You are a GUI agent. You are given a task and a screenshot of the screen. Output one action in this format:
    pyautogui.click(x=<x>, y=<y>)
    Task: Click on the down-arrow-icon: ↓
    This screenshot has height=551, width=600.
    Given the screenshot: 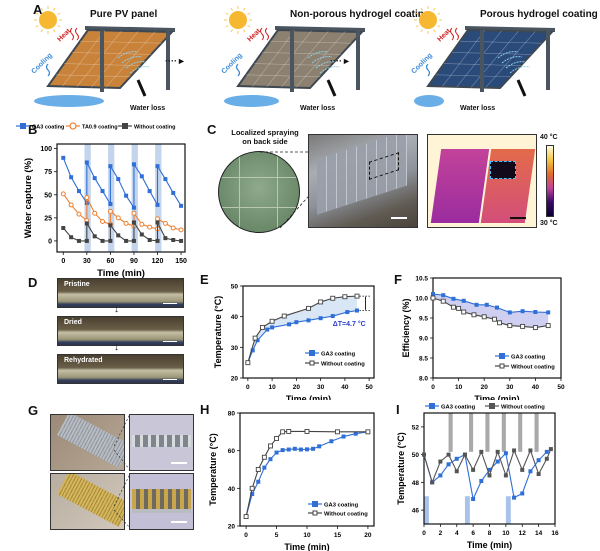 What is the action you would take?
    pyautogui.click(x=116, y=309)
    